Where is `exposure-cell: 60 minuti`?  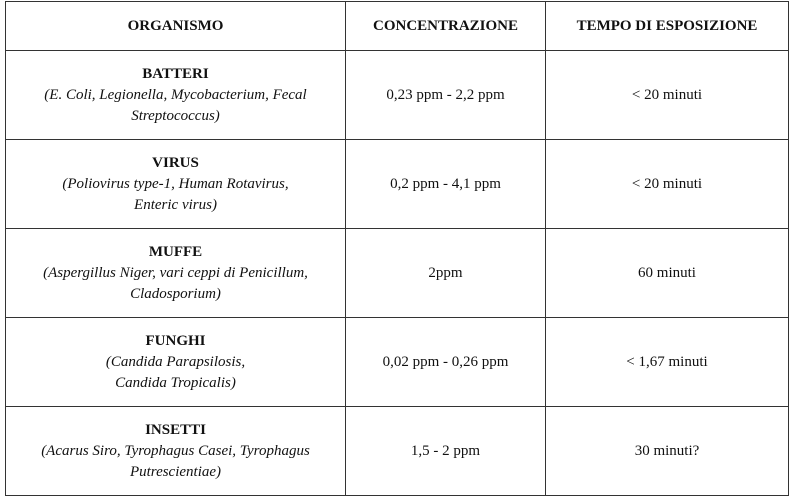
exposure-cell: 60 minuti is located at coordinates (667, 273).